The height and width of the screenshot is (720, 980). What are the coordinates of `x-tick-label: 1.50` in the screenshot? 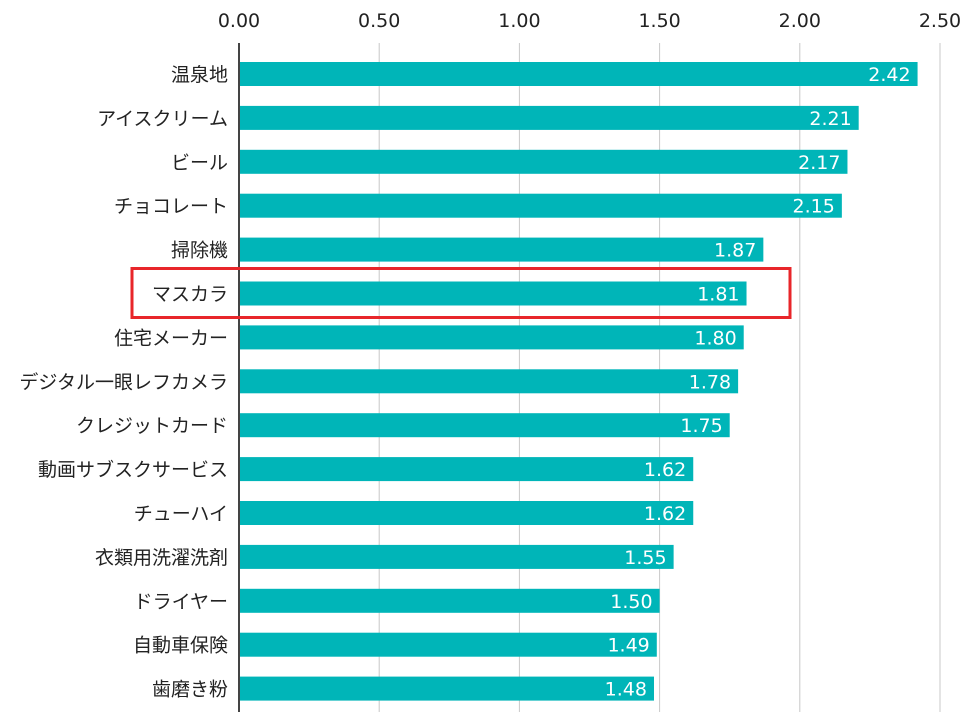 It's located at (659, 21).